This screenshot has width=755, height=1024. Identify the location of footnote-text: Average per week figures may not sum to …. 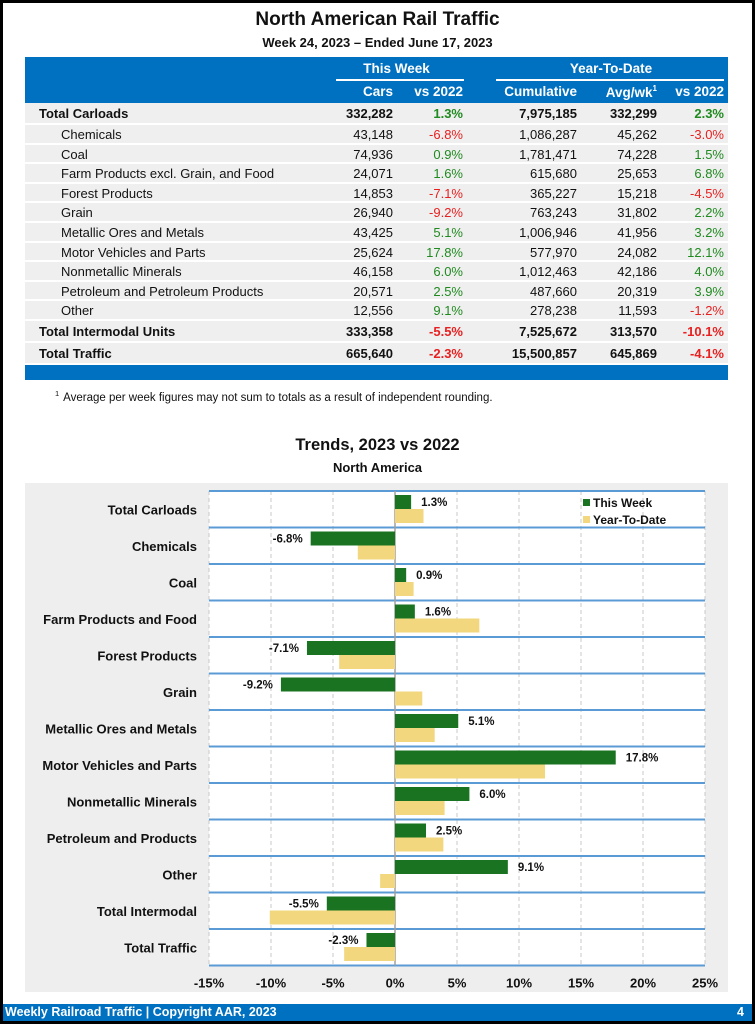
(278, 398).